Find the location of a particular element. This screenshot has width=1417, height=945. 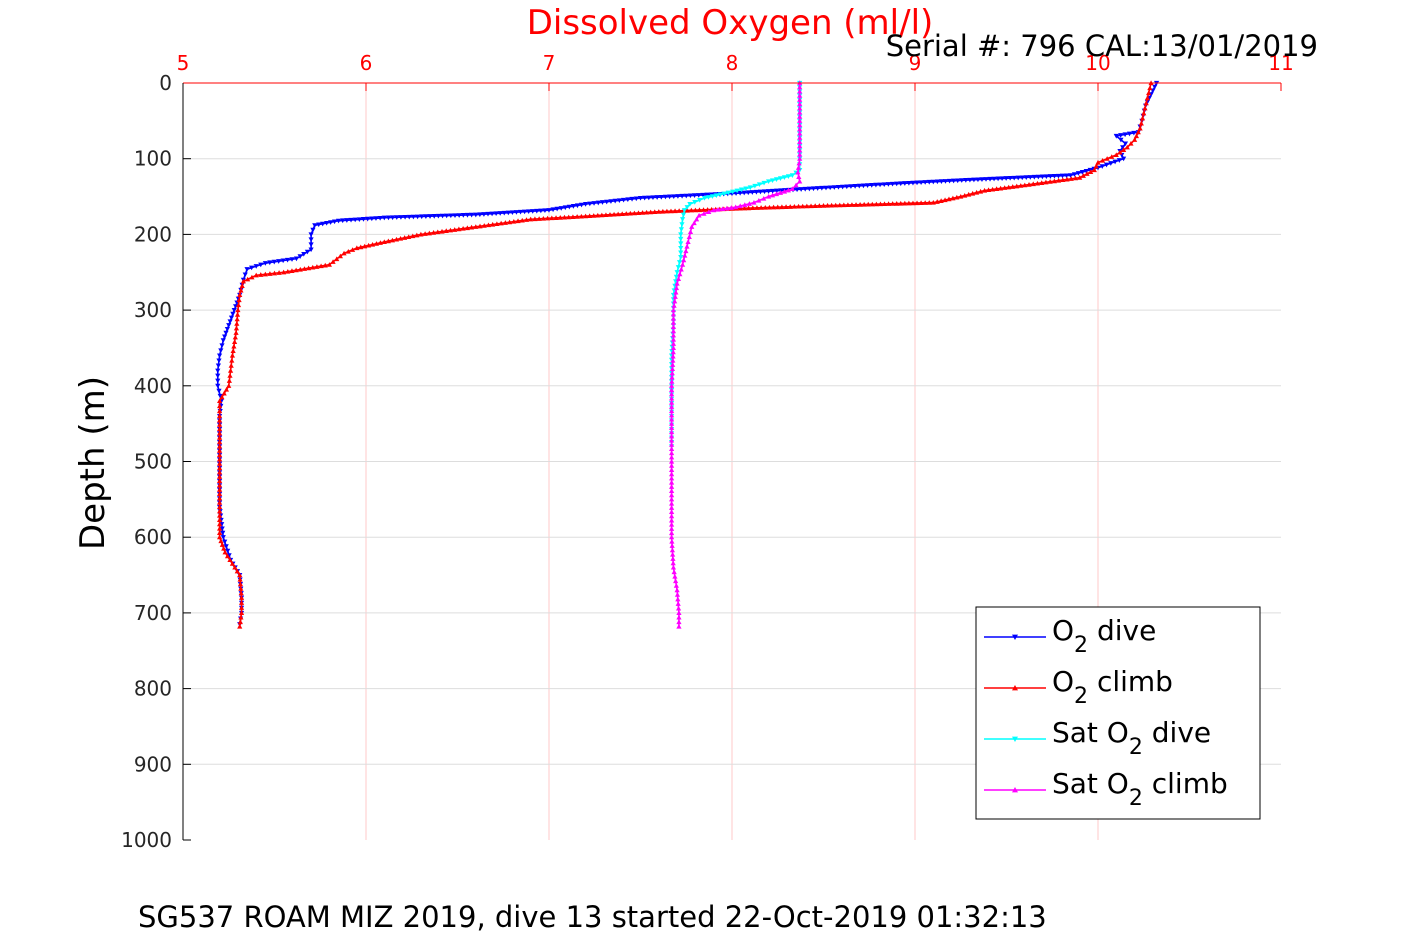

x-tick-label: 11 is located at coordinates (1280, 63).